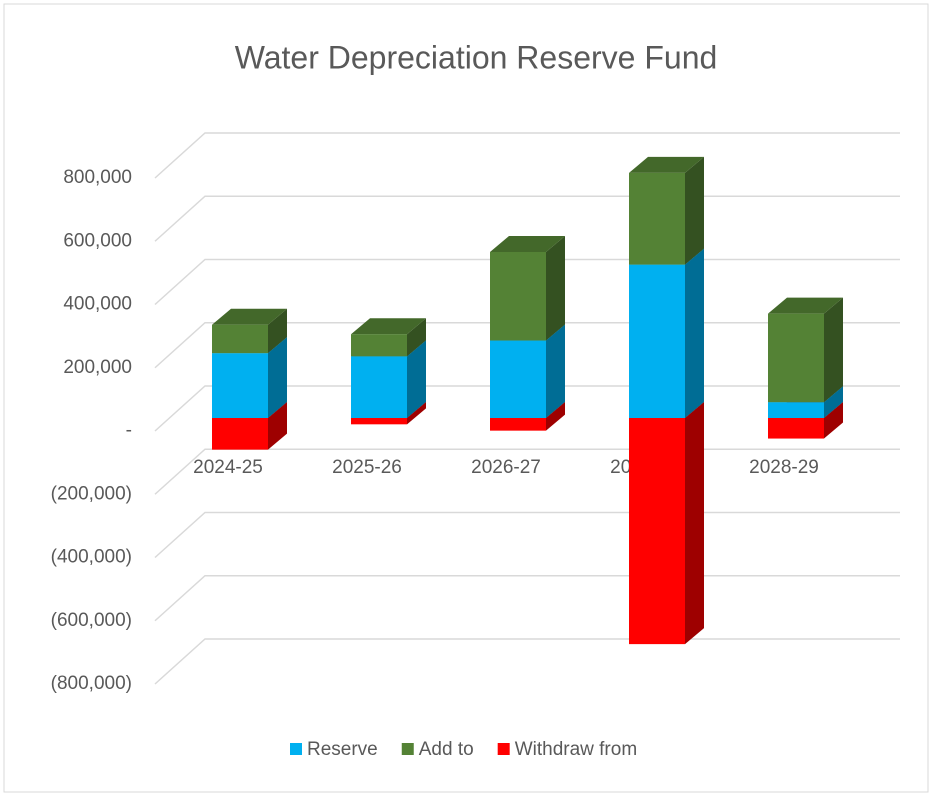  I want to click on legend-item: Reserve, so click(334, 749).